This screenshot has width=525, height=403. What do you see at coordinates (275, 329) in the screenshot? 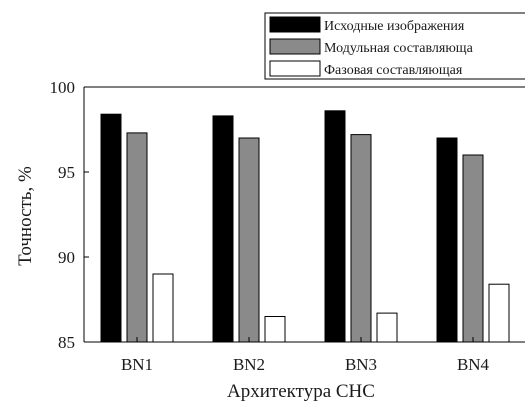
I see `bar-series-3-bn2` at bounding box center [275, 329].